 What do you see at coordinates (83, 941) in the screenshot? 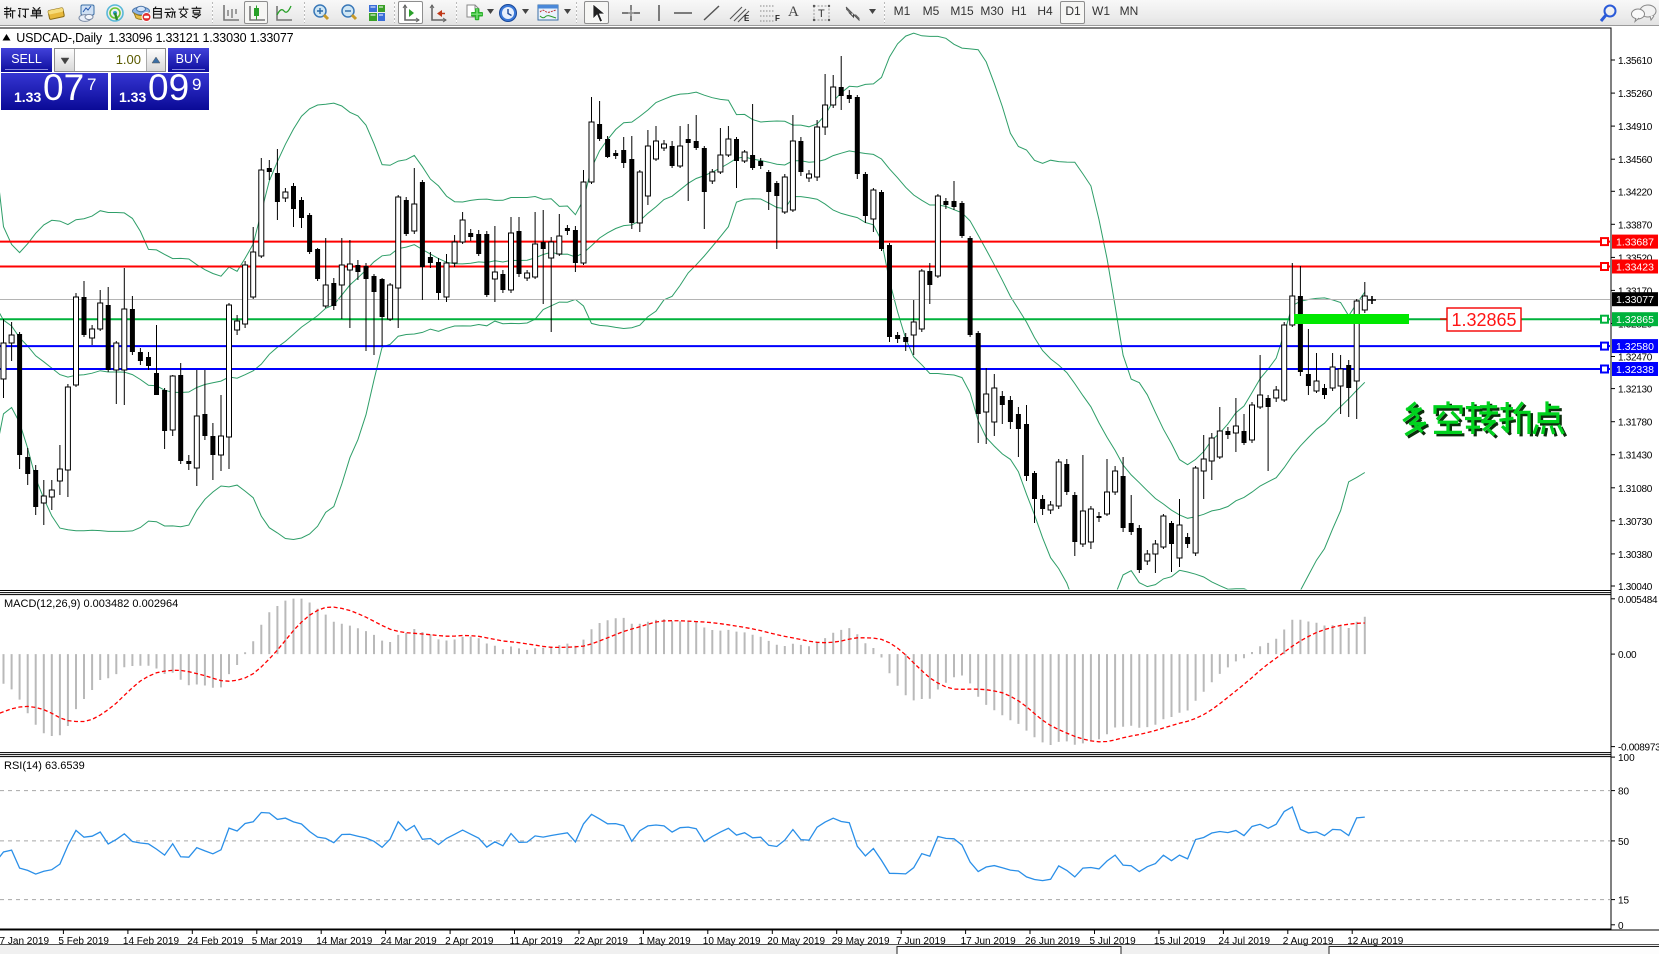
I see `svg-text: 5 Feb 2019` at bounding box center [83, 941].